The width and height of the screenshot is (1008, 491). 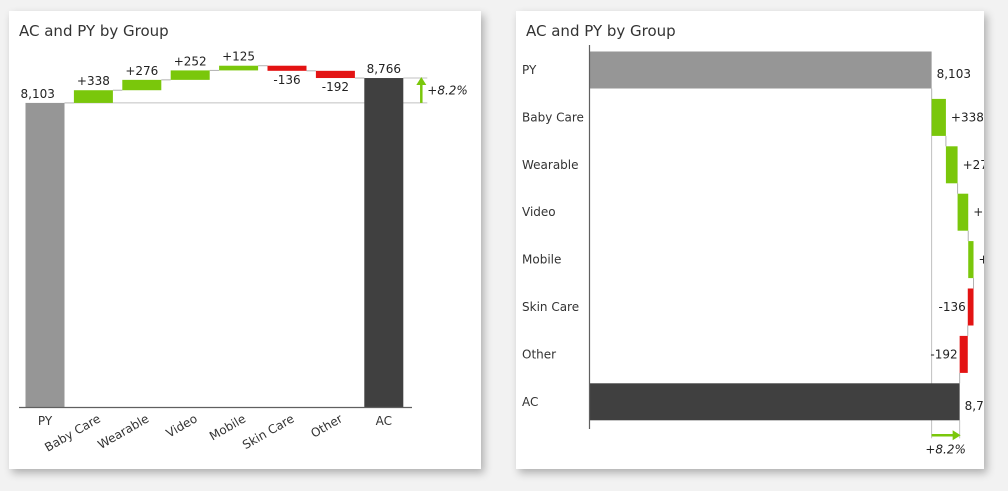 What do you see at coordinates (541, 260) in the screenshot?
I see `tick-label-mobile: Mobile` at bounding box center [541, 260].